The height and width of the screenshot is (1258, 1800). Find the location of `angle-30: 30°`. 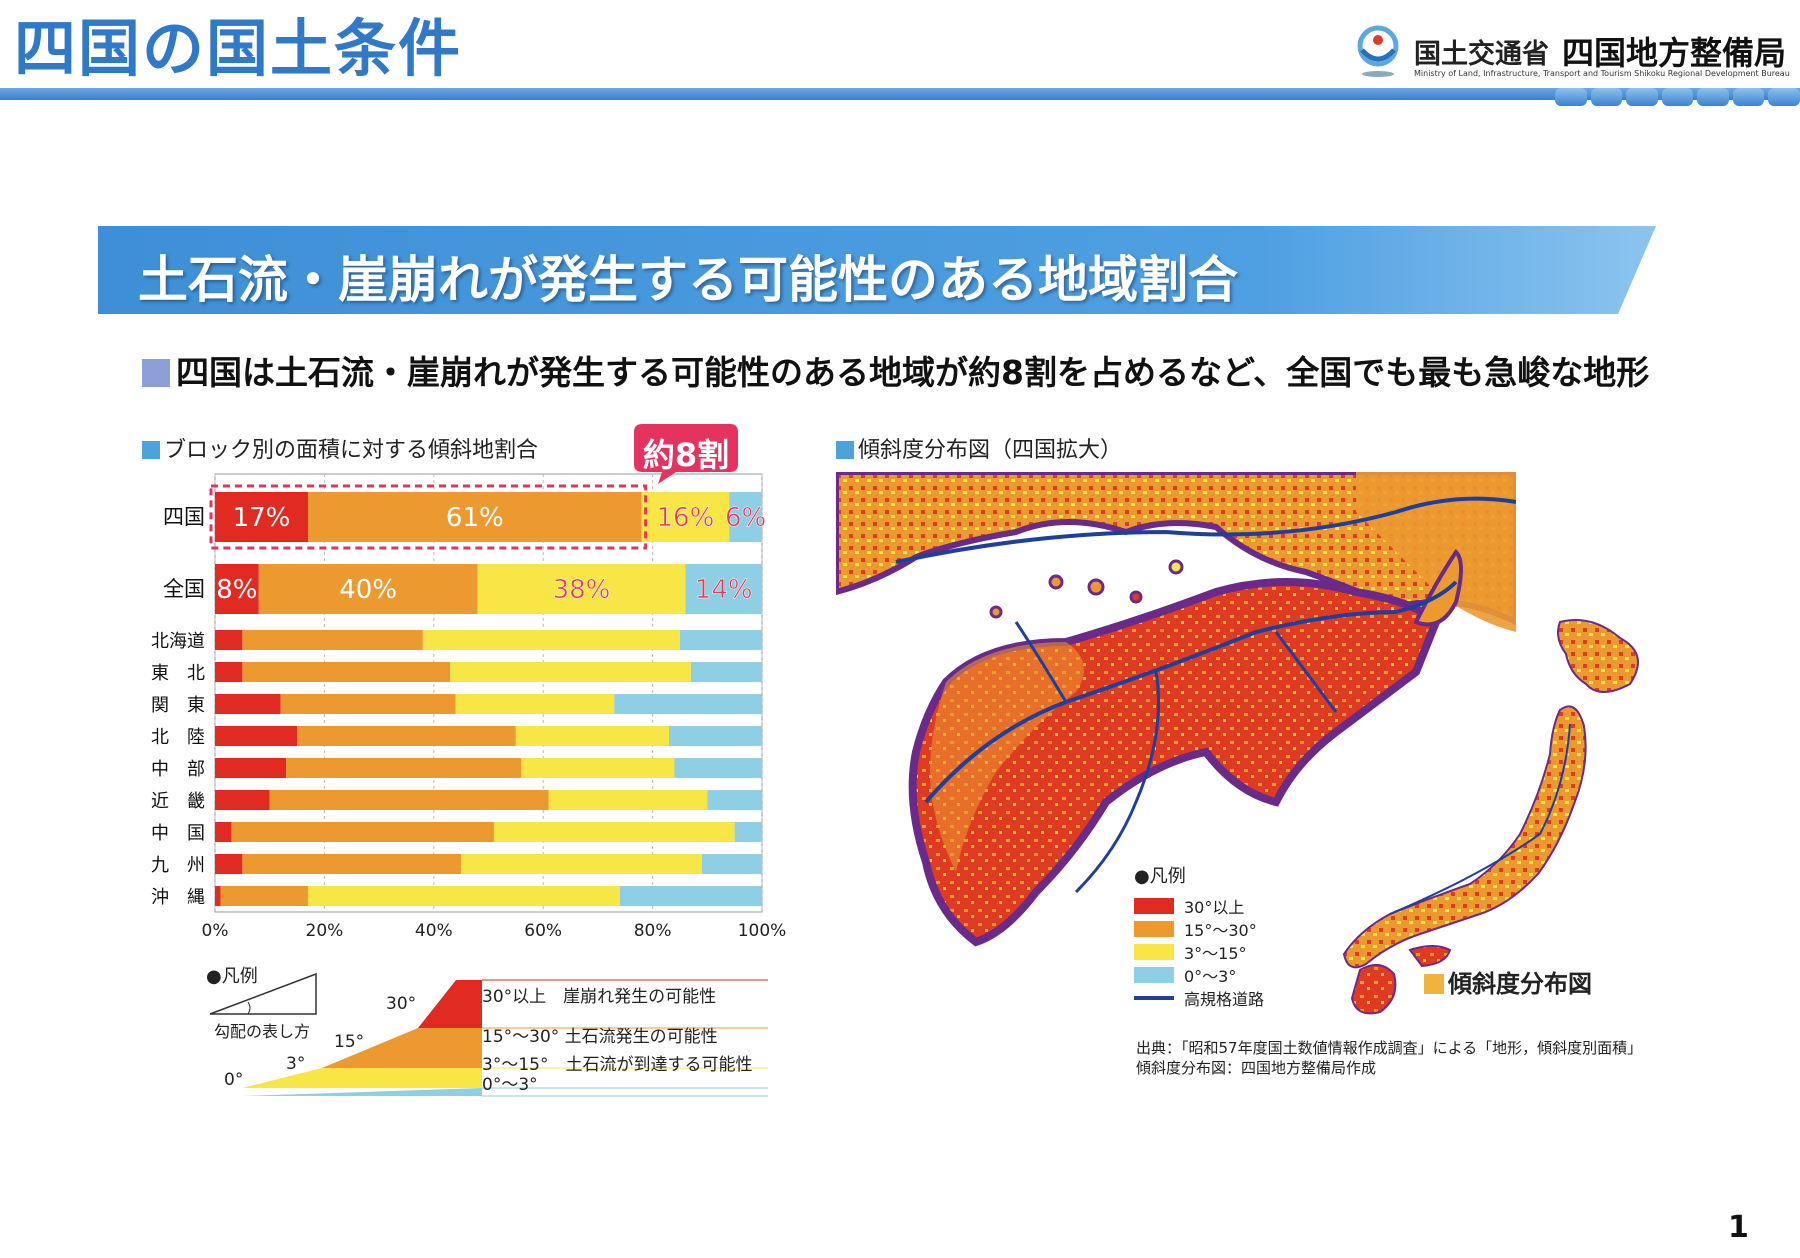

angle-30: 30° is located at coordinates (401, 1004).